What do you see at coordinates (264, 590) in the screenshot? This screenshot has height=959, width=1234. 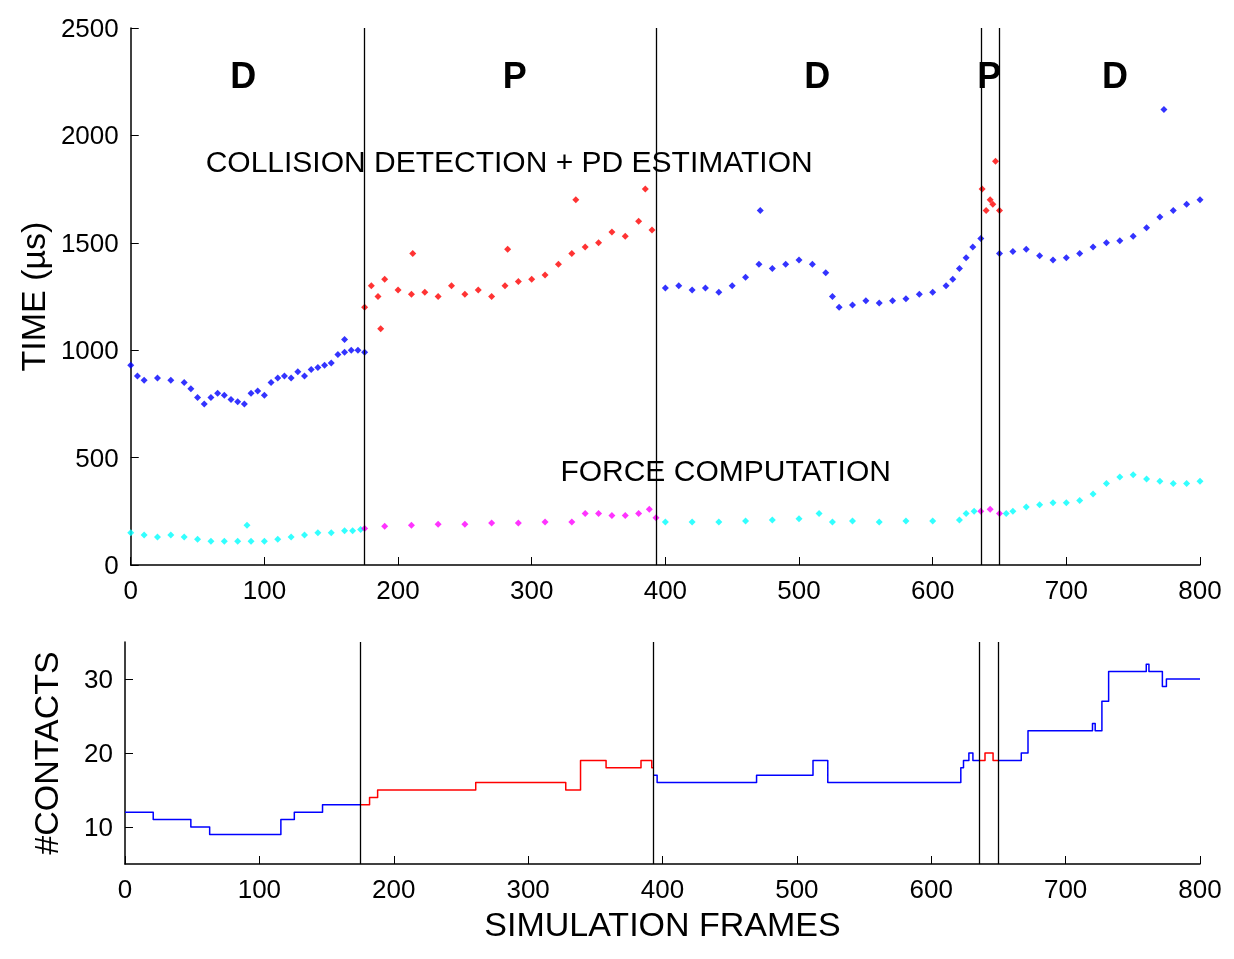 I see `x-tick-label: 100` at bounding box center [264, 590].